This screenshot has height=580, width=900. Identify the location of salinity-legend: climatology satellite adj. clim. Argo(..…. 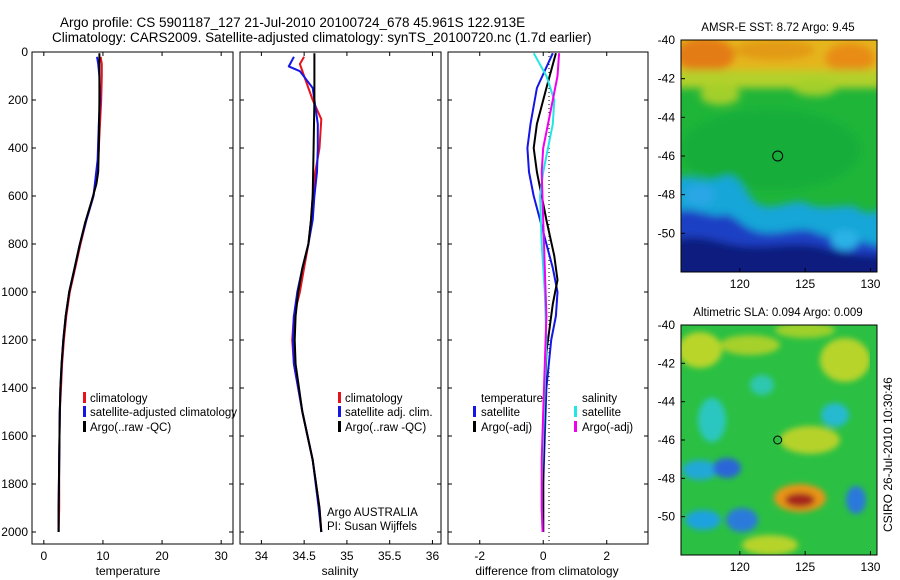
(385, 413).